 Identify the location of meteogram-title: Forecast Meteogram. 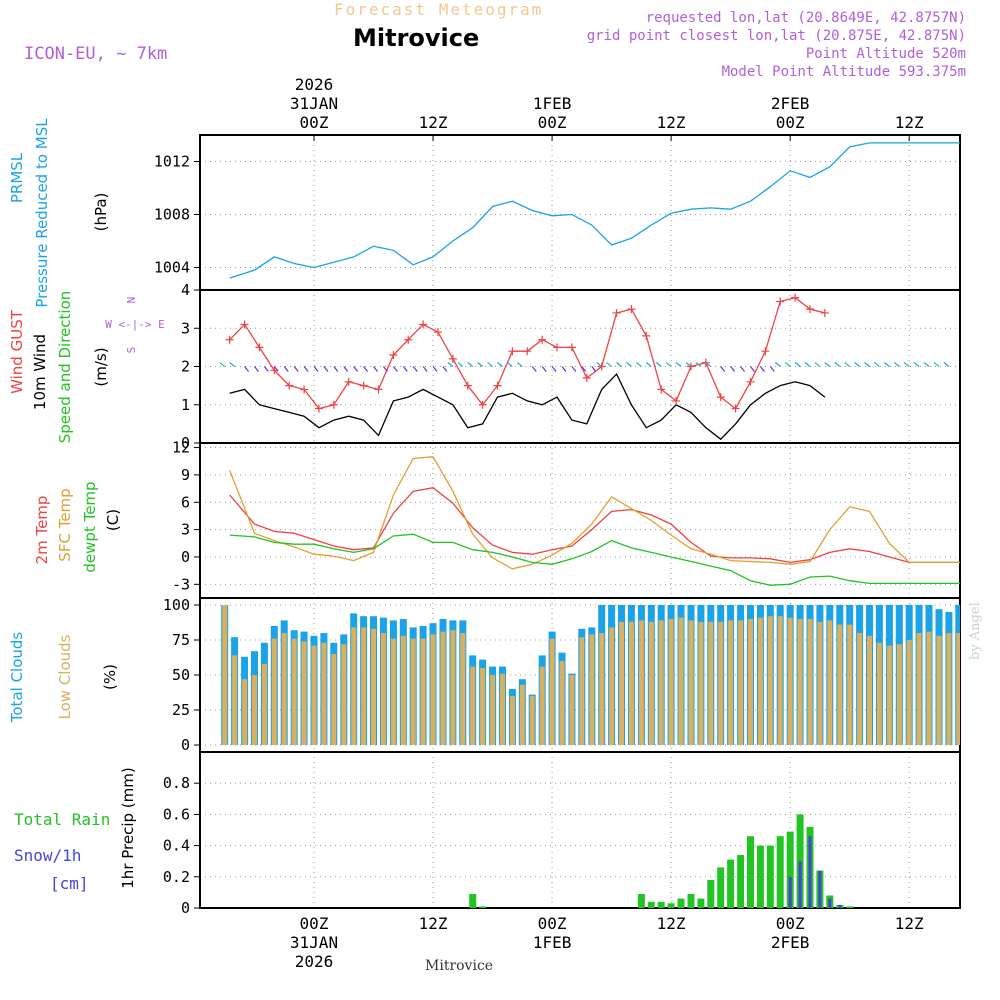
(439, 9).